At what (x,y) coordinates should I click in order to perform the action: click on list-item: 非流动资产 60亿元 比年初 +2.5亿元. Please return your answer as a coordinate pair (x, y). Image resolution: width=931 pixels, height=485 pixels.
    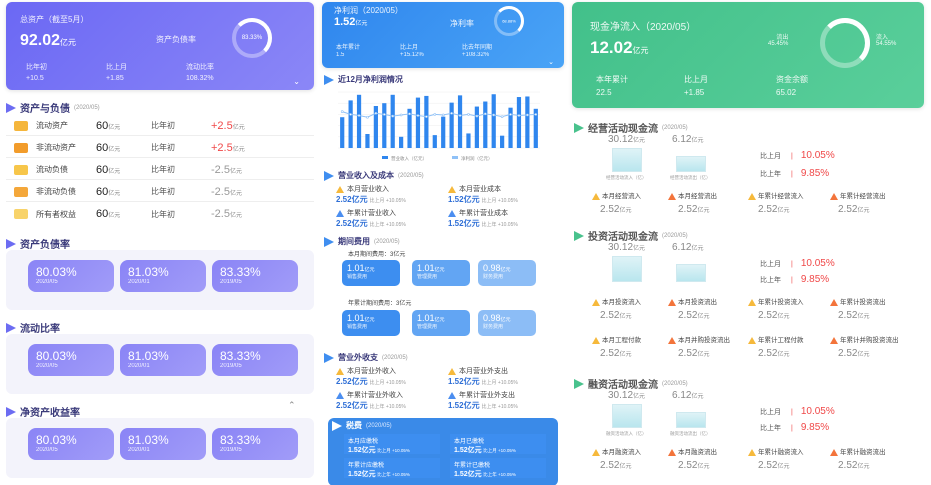
    Looking at the image, I should click on (160, 148).